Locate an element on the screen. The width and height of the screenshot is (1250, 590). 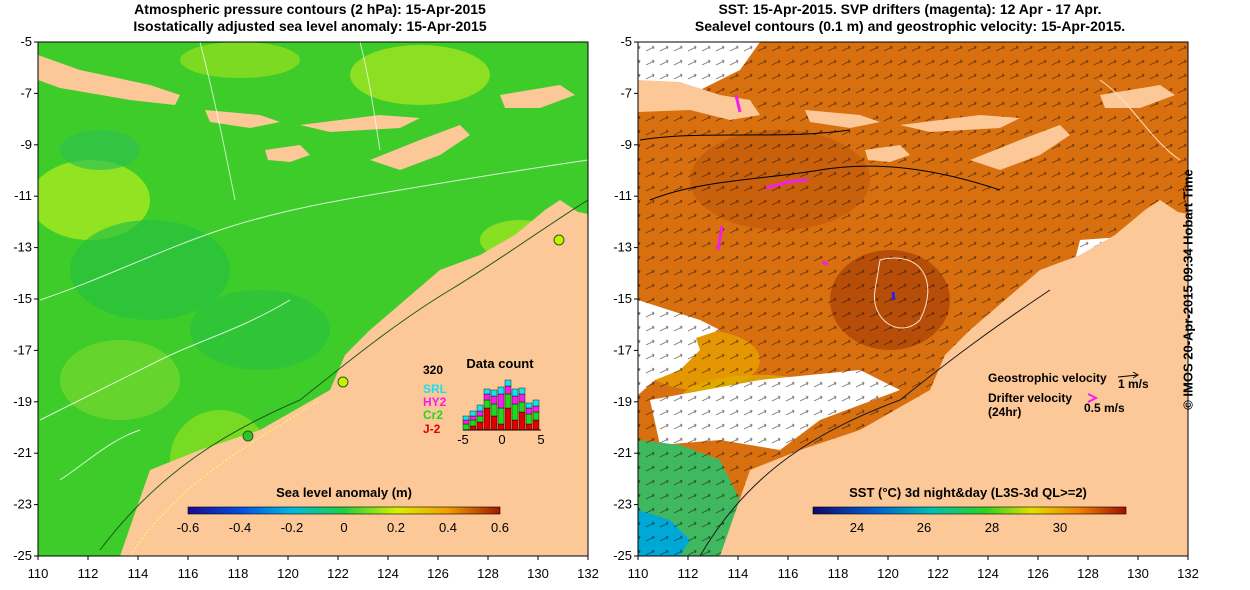
drifter-label-line1: Drifter velocity is located at coordinates (1030, 398).